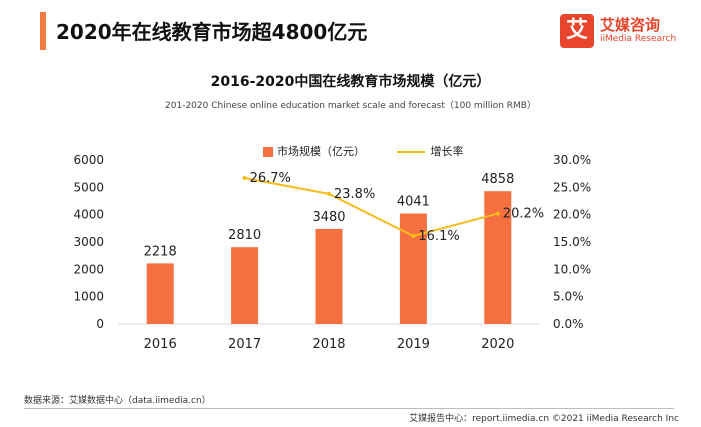 Image resolution: width=701 pixels, height=427 pixels. I want to click on bar-value-label: 2810, so click(244, 235).